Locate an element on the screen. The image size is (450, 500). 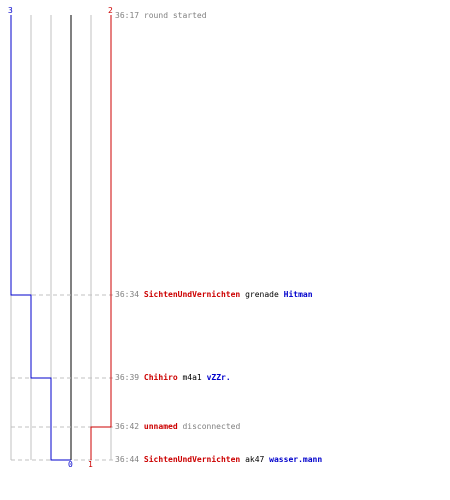
red-score-end: 2 is located at coordinates (110, 10).